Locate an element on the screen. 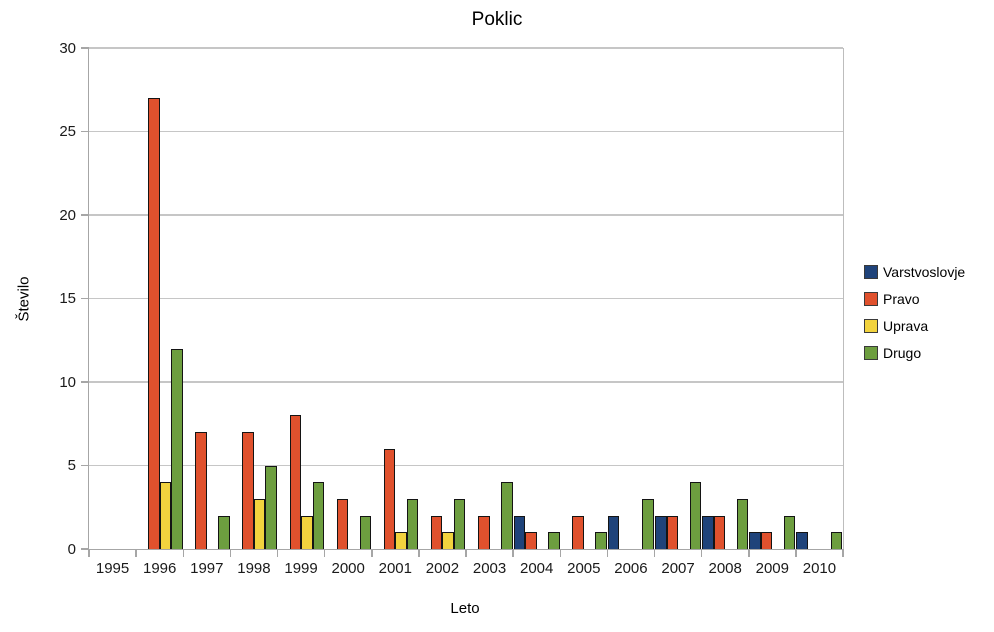 The height and width of the screenshot is (632, 994). x-tick-label-1996: 1996 is located at coordinates (160, 568).